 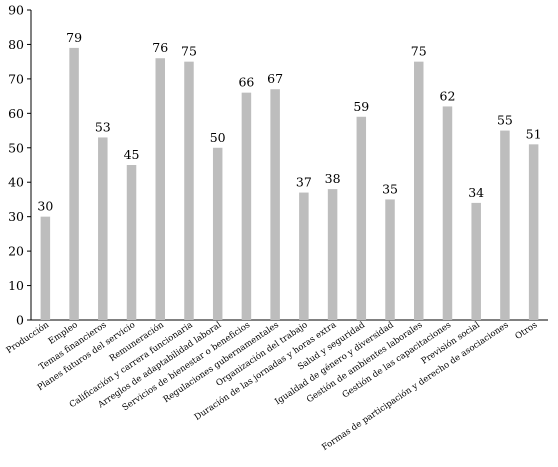 I want to click on data-label: 67, so click(x=275, y=78).